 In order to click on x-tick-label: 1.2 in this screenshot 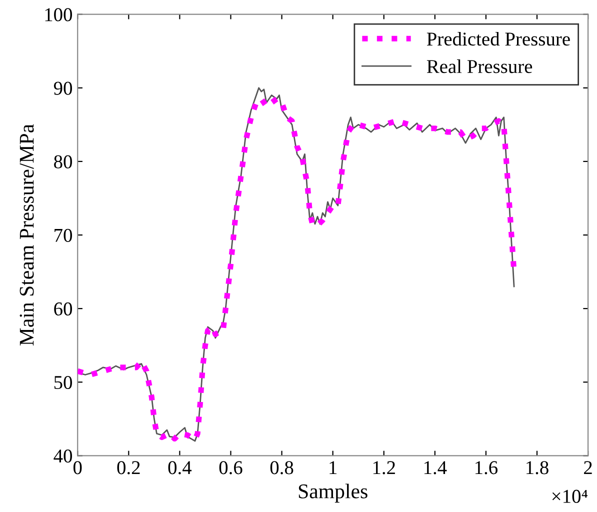, I will do `click(384, 467)`.